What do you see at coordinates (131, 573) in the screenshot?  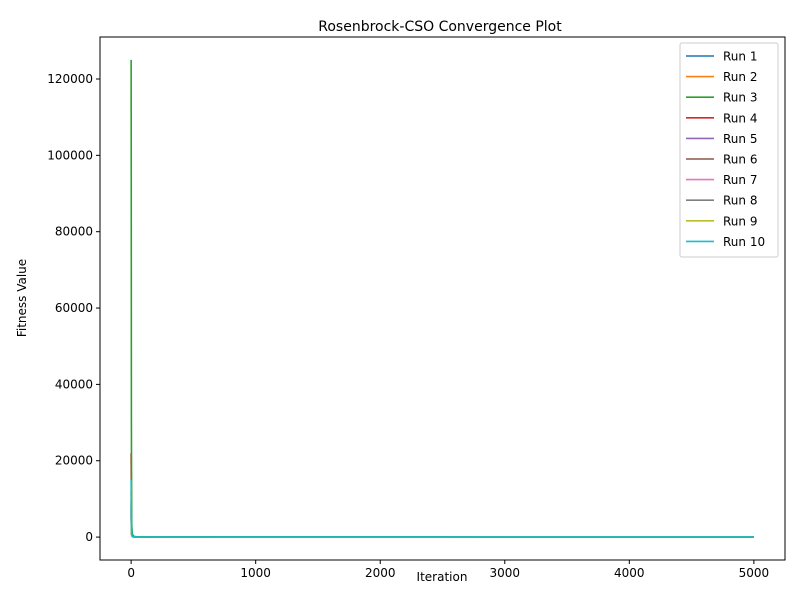 I see `x-tick-label: 0` at bounding box center [131, 573].